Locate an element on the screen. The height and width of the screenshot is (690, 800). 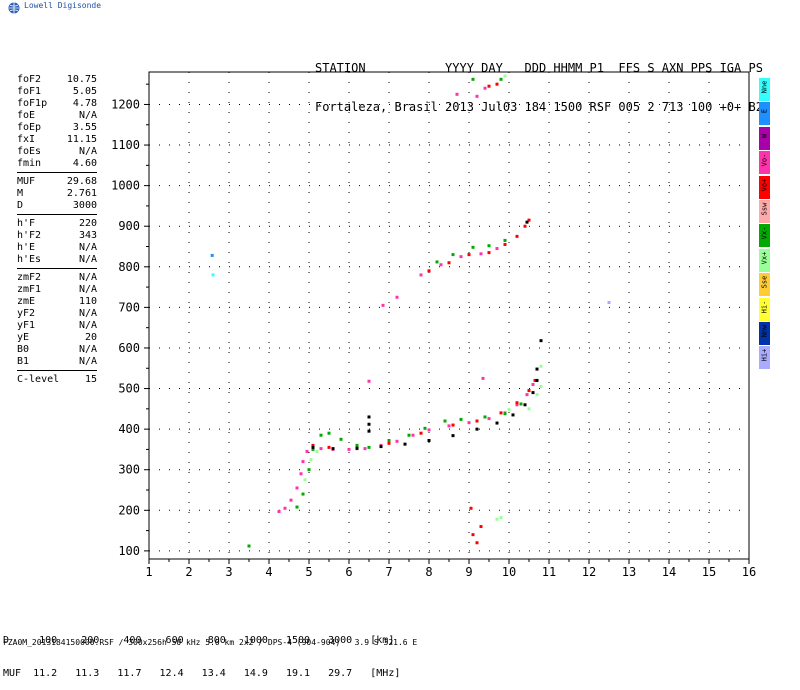
param-name: foF1 is located at coordinates (29, 91).